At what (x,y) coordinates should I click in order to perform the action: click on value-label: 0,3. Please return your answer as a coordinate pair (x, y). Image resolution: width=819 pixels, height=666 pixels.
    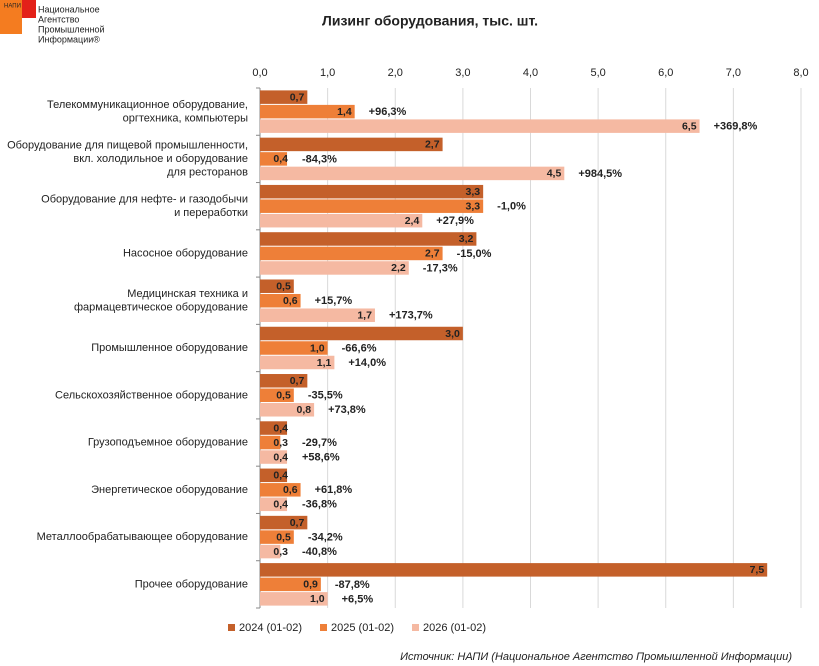
    Looking at the image, I should click on (280, 552).